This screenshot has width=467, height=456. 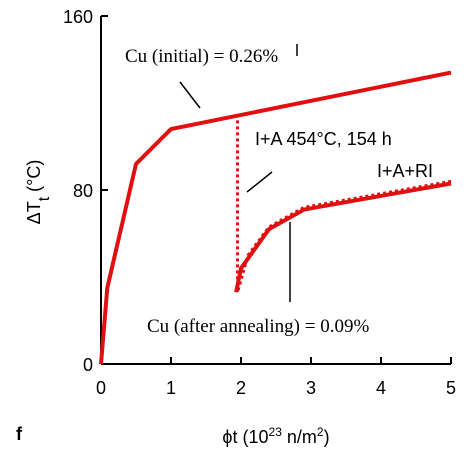 What do you see at coordinates (405, 171) in the screenshot?
I see `annotation: I+A+RI` at bounding box center [405, 171].